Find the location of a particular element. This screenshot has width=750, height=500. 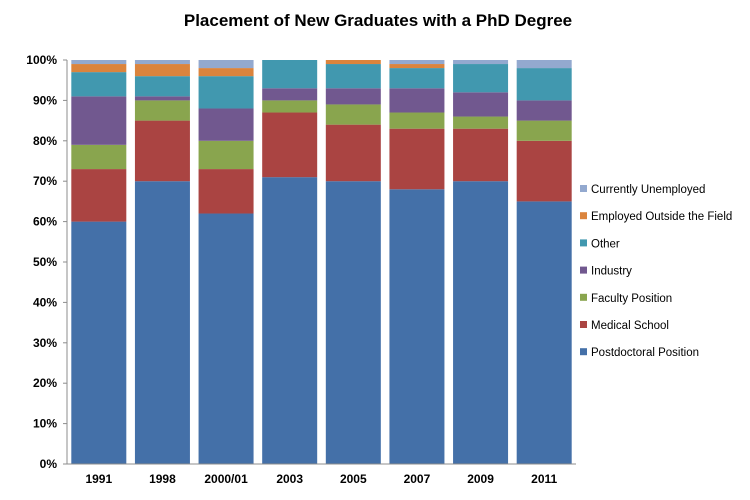

y-tick-label: 50% is located at coordinates (45, 262).